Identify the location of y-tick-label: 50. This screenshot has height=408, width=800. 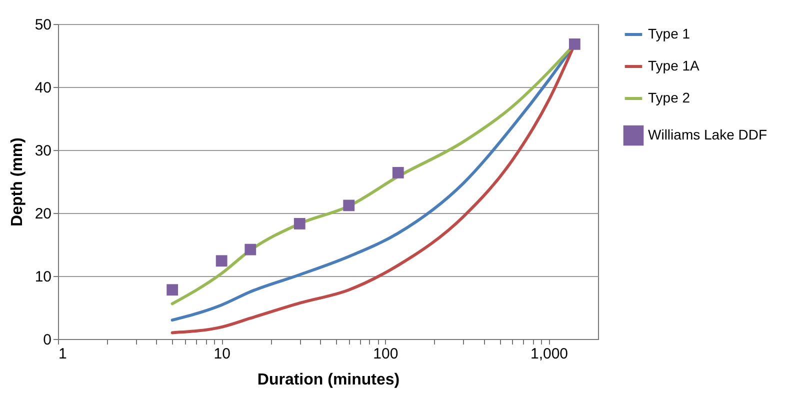
(43, 25).